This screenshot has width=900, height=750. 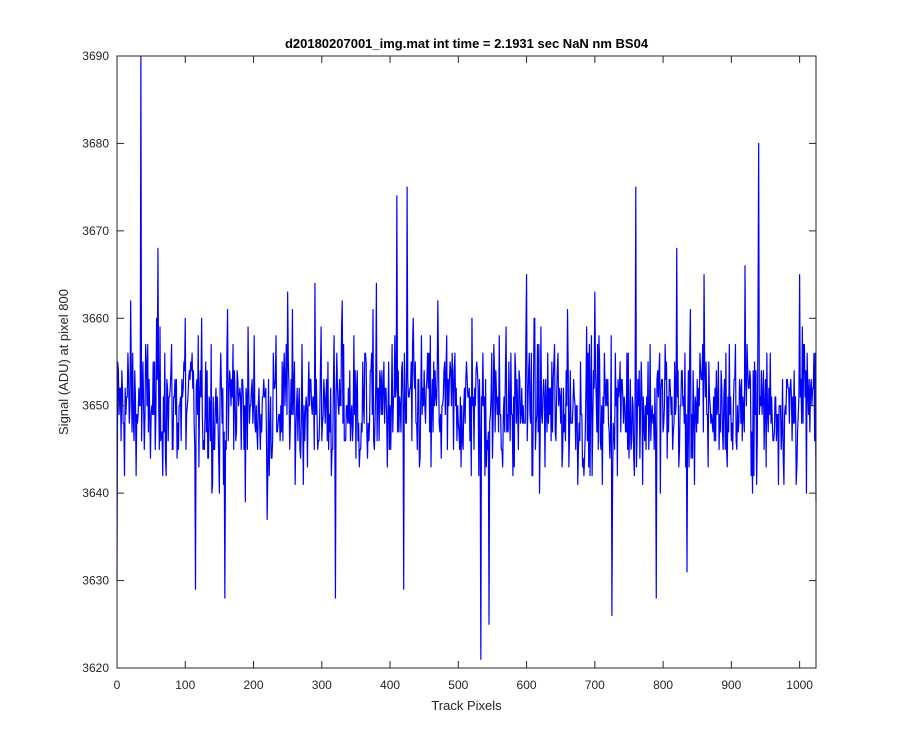 What do you see at coordinates (185, 685) in the screenshot?
I see `x-tick-label: 100` at bounding box center [185, 685].